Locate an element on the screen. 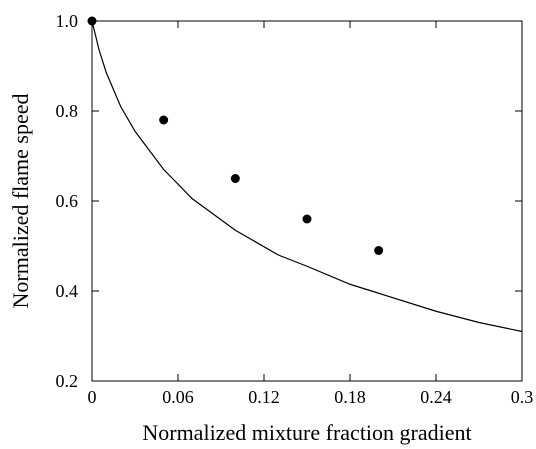 The height and width of the screenshot is (449, 536). y-tick-label: 0.2 is located at coordinates (67, 381).